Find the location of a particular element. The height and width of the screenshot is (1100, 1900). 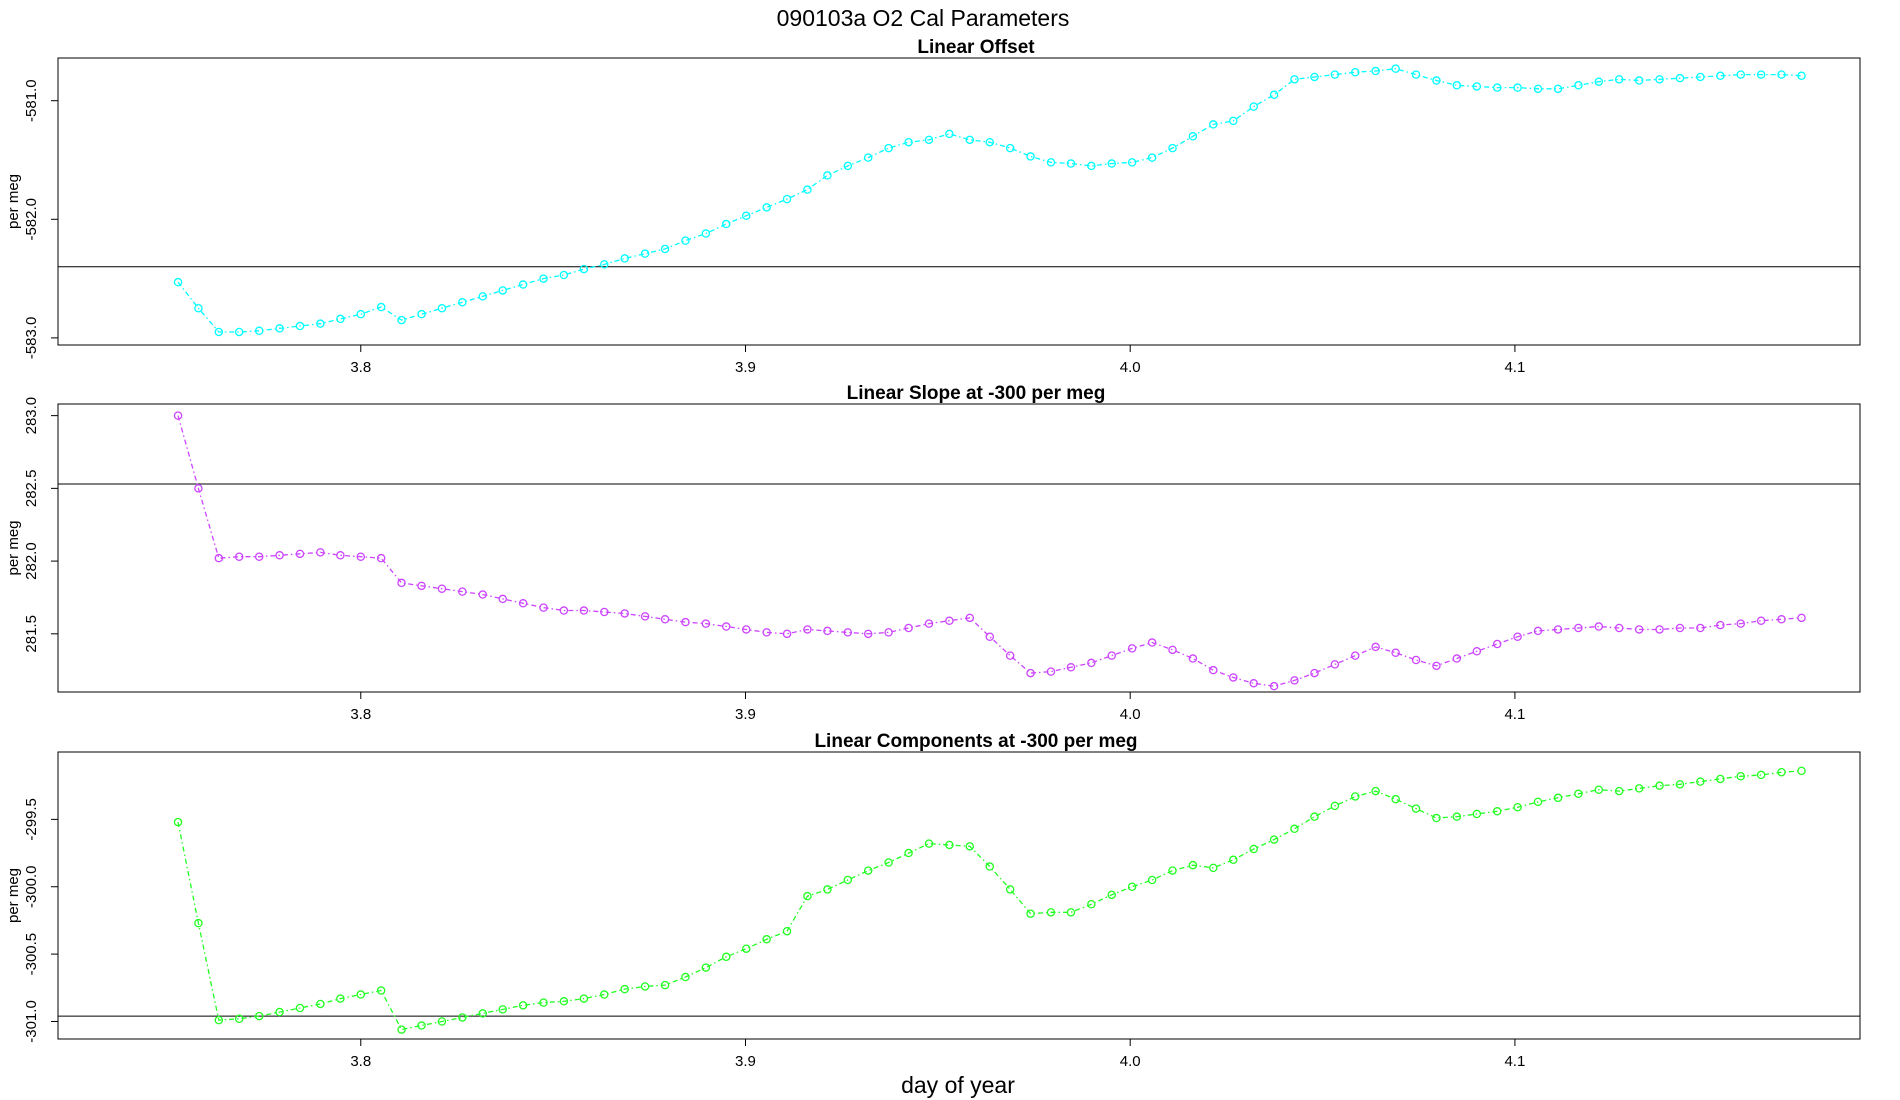

x-tick-label: 3.8 is located at coordinates (360, 1061).